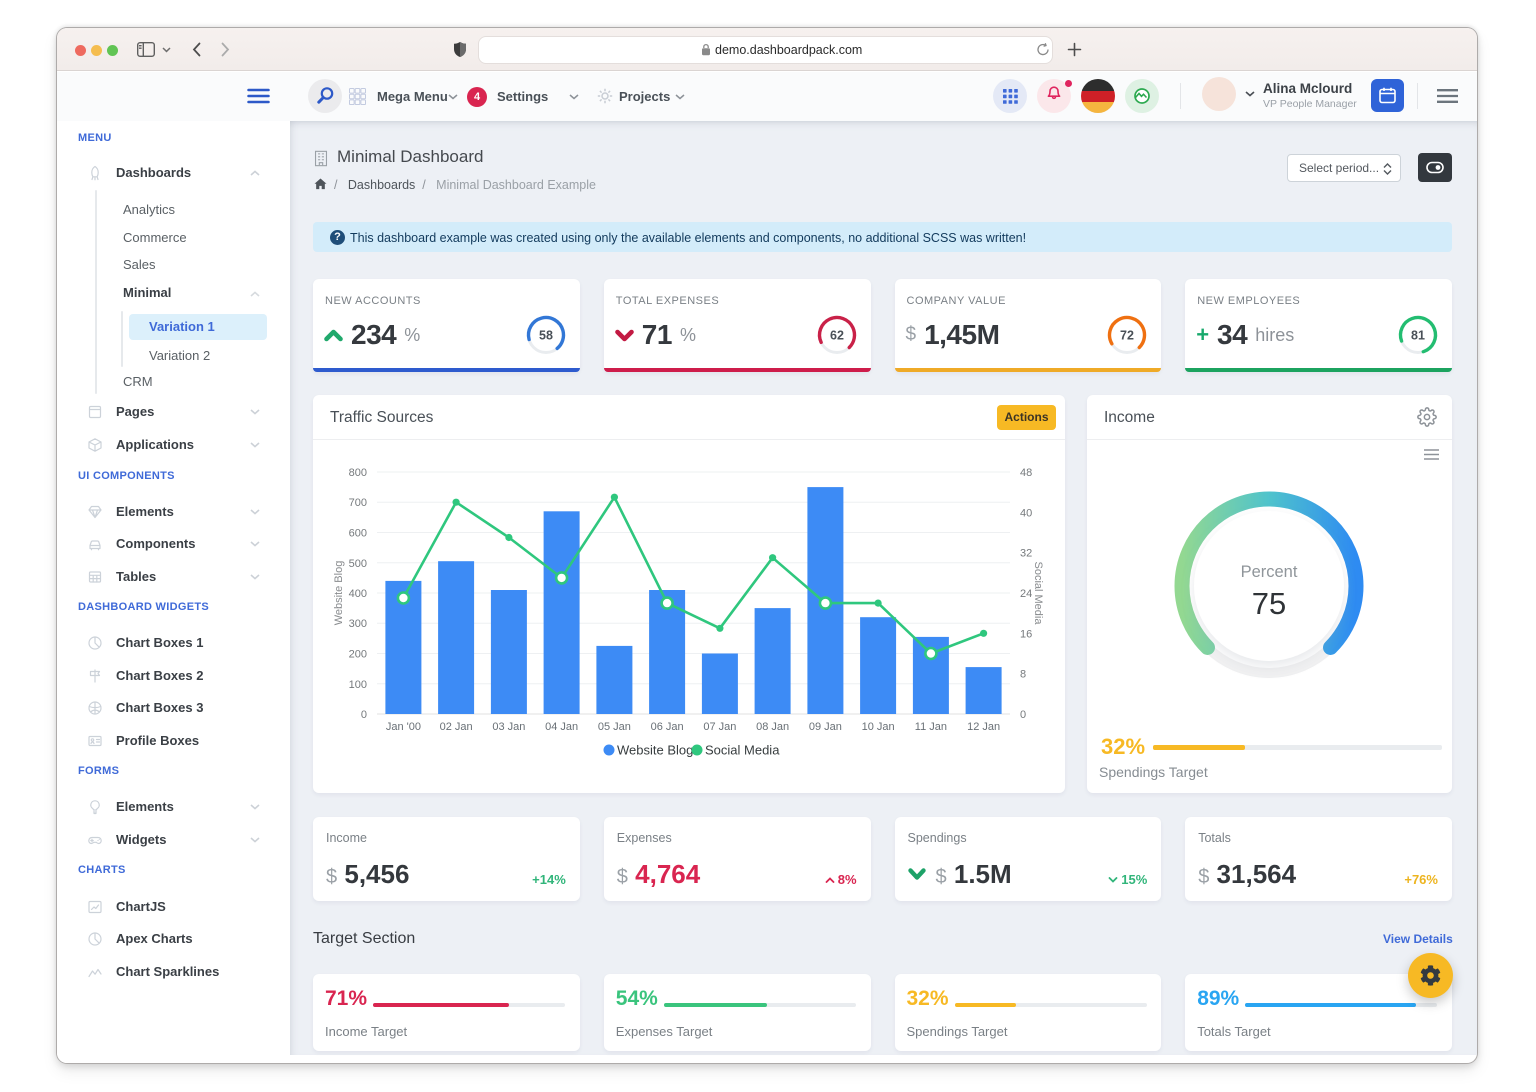 This screenshot has width=1536, height=1092. Describe the element at coordinates (508, 727) in the screenshot. I see `svg-text: 03 Jan` at that location.